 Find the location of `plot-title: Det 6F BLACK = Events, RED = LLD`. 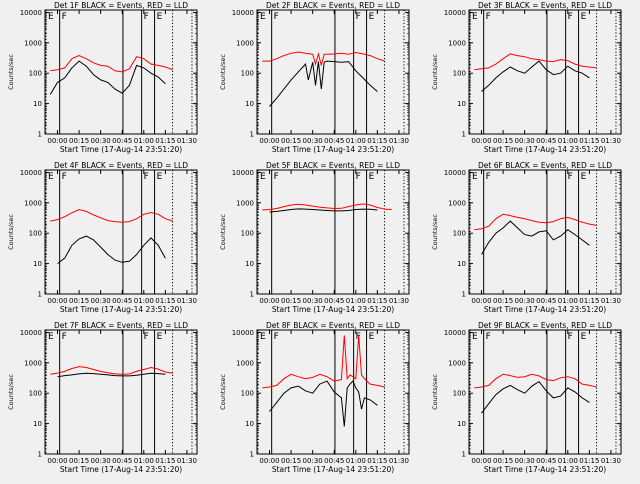

plot-title: Det 6F BLACK = Events, RED = LLD is located at coordinates (545, 165).